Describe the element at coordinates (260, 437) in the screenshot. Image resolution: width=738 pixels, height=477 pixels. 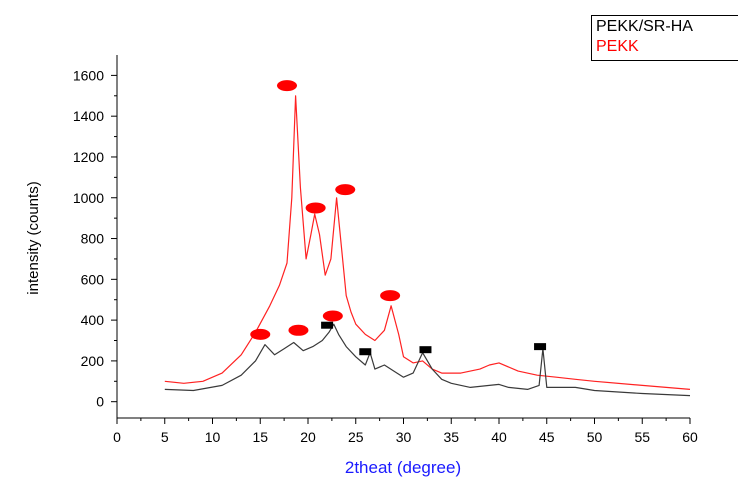
I see `x-tick-label: 15` at that location.